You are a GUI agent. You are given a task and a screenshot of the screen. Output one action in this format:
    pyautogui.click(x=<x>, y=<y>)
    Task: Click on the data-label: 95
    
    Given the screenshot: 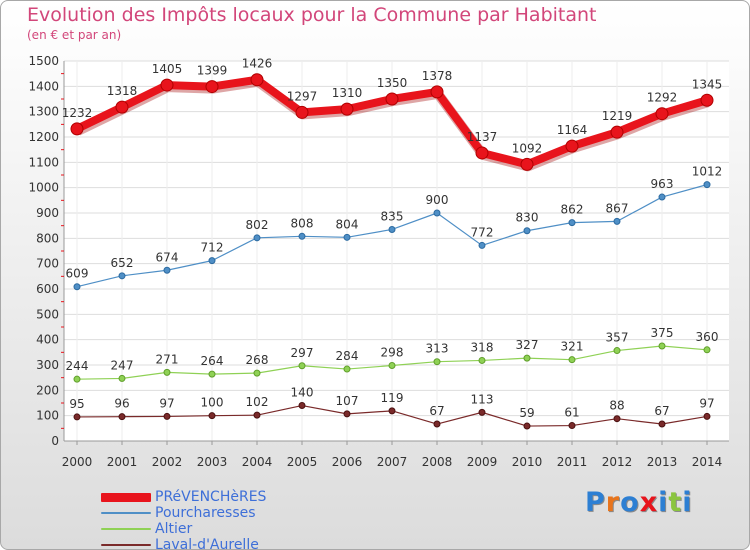 What is the action you would take?
    pyautogui.click(x=76, y=404)
    